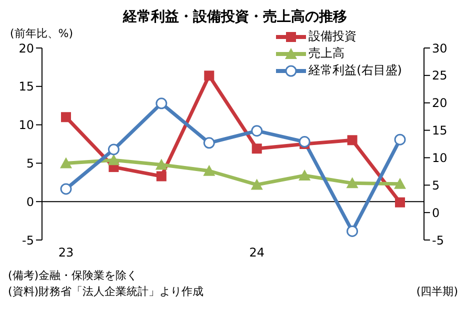  I want to click on y-tick-label: 15, so click(26, 87).